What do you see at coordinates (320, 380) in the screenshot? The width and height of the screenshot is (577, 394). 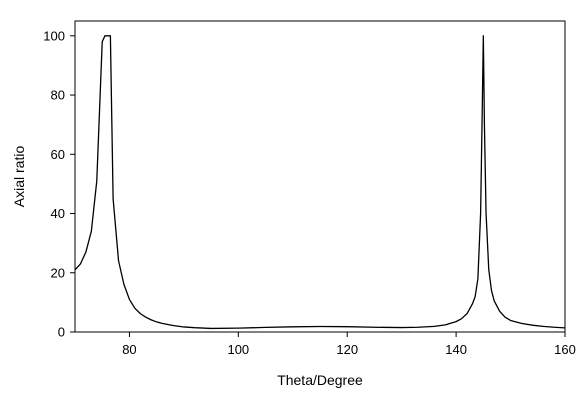 I see `x-axis-title: Theta/Degree` at bounding box center [320, 380].